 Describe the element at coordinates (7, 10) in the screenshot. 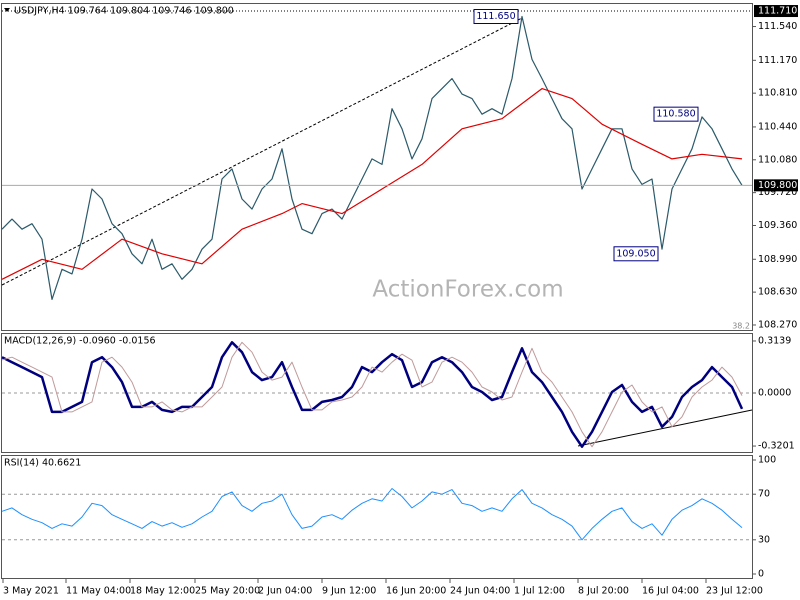

I see `title-marker` at that location.